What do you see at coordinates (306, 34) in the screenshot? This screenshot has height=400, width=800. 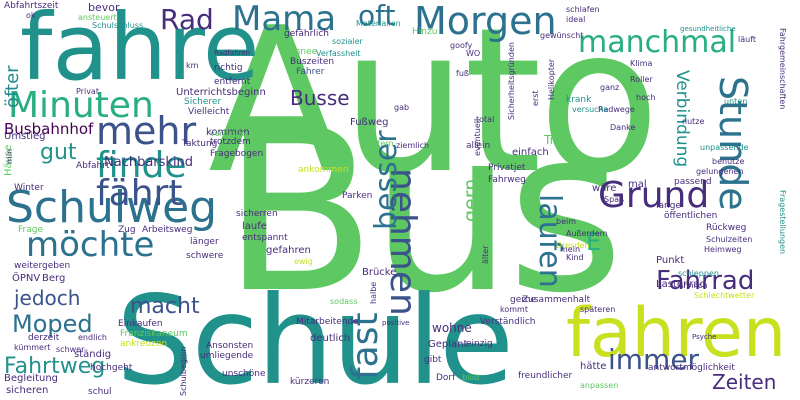 I see `cloud-word: gefährlich` at bounding box center [306, 34].